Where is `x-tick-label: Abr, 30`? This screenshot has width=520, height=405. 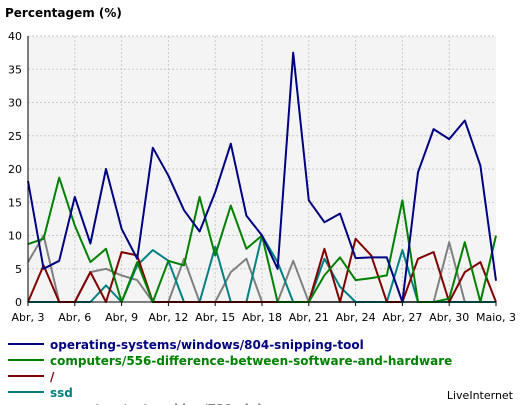
x-tick-label: Abr, 30 is located at coordinates (449, 317).